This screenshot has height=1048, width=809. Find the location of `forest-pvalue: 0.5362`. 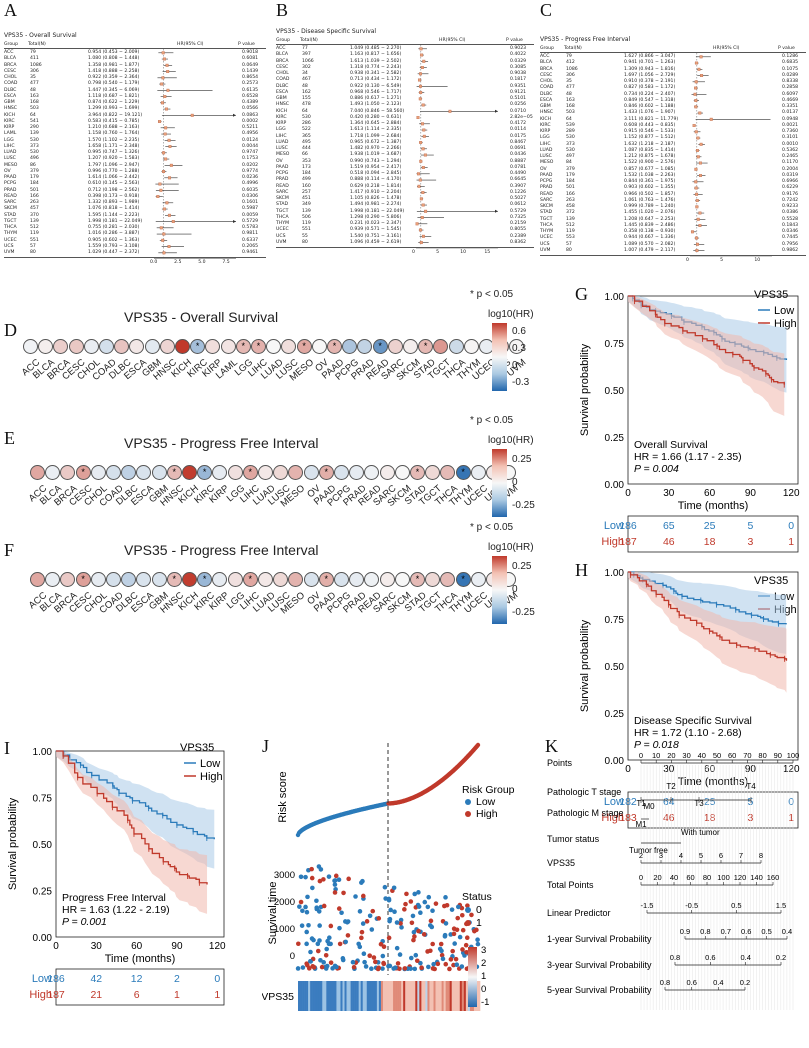

forest-pvalue: 0.5362 is located at coordinates (790, 150).